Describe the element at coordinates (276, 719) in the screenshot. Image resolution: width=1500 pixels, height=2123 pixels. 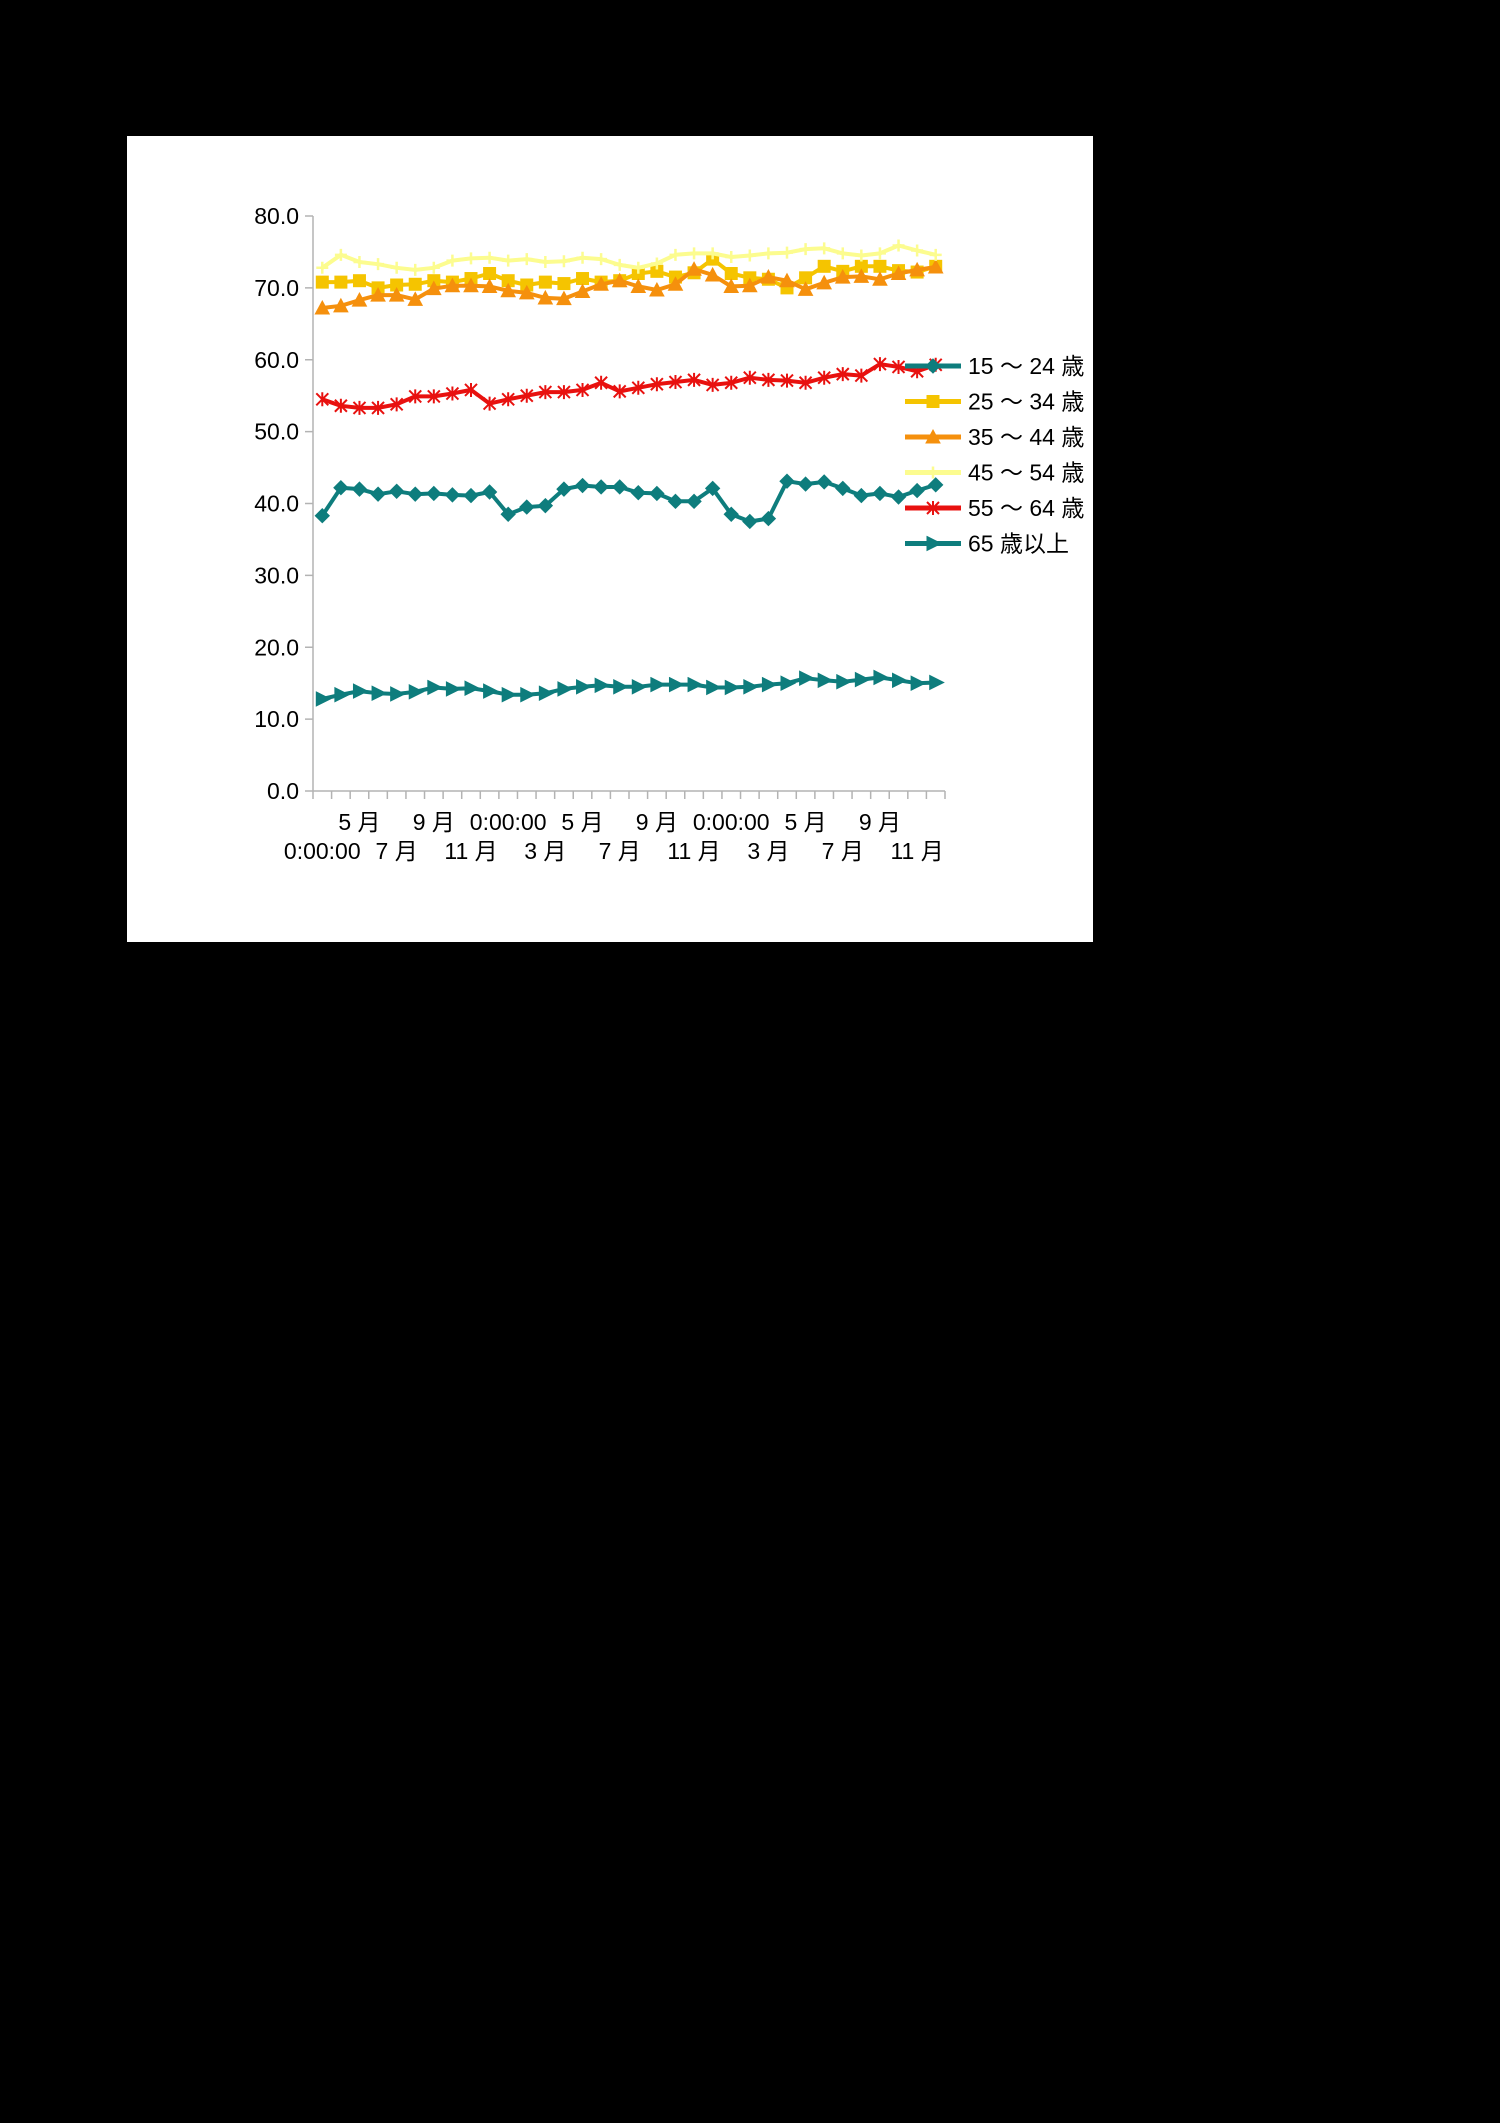
I see `y-tick-label: 10.0` at that location.